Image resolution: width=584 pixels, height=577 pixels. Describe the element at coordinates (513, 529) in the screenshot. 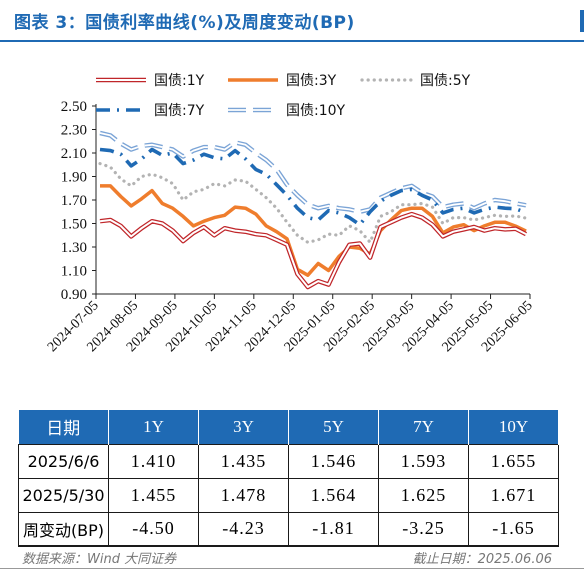

I see `table-cell: -1.65` at that location.